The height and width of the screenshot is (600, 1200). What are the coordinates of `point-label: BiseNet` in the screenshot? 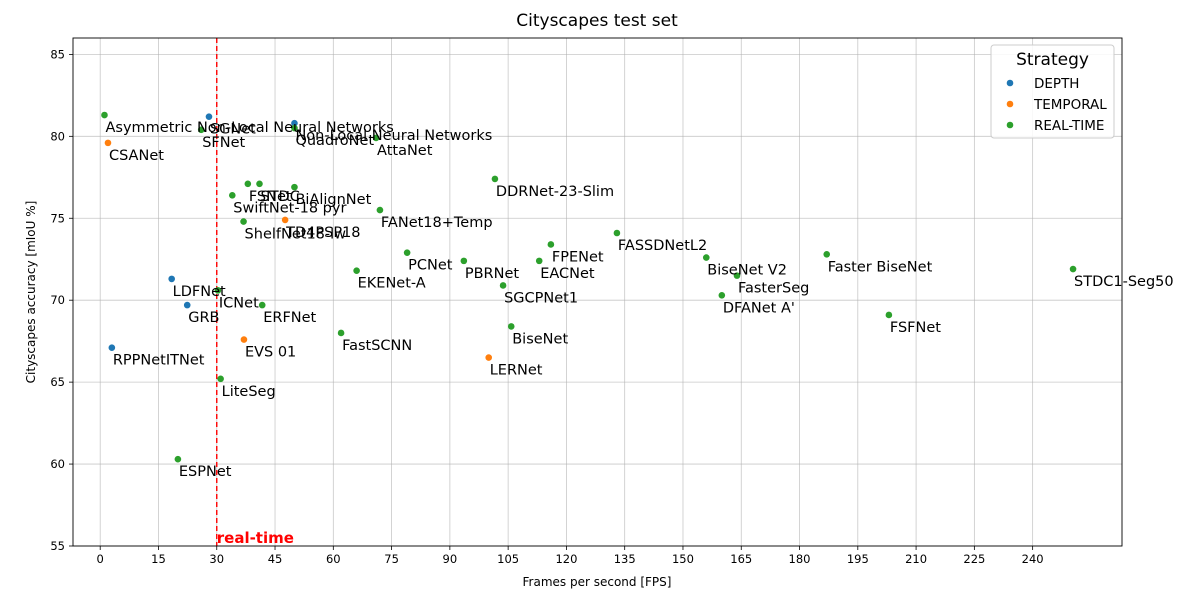 It's located at (540, 339).